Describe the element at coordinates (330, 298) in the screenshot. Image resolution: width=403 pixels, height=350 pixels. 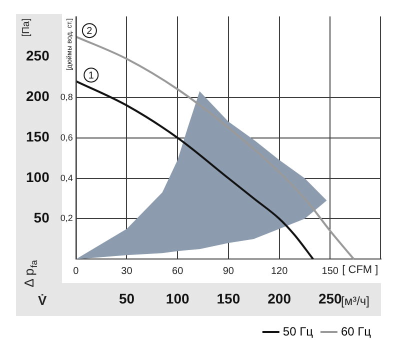
I see `x2-tick-label: 250` at that location.